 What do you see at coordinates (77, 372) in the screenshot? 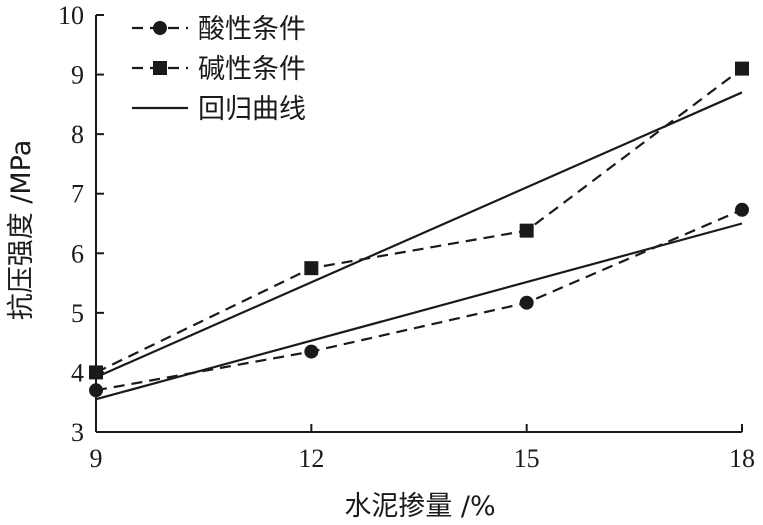
I see `y-tick-label: 4` at bounding box center [77, 372].